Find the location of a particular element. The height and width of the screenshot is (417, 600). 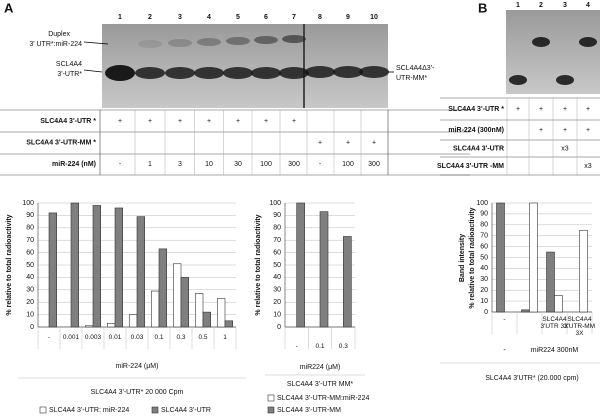

y-tick-label: 60 is located at coordinates (277, 252).